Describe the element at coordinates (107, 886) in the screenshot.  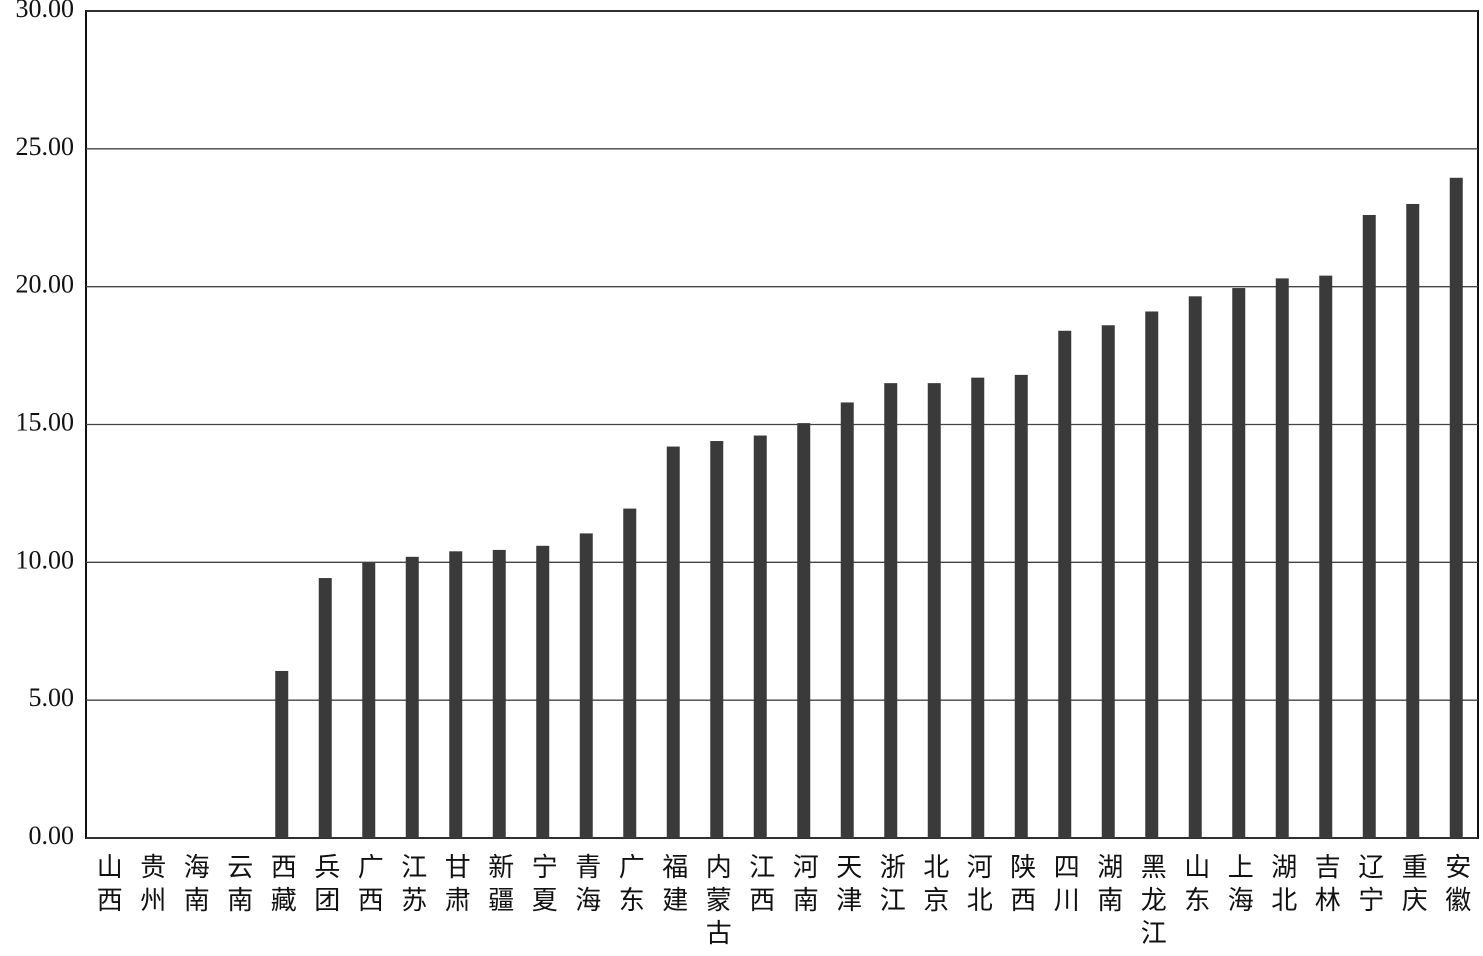
I see `x-tick-label: 山西` at that location.